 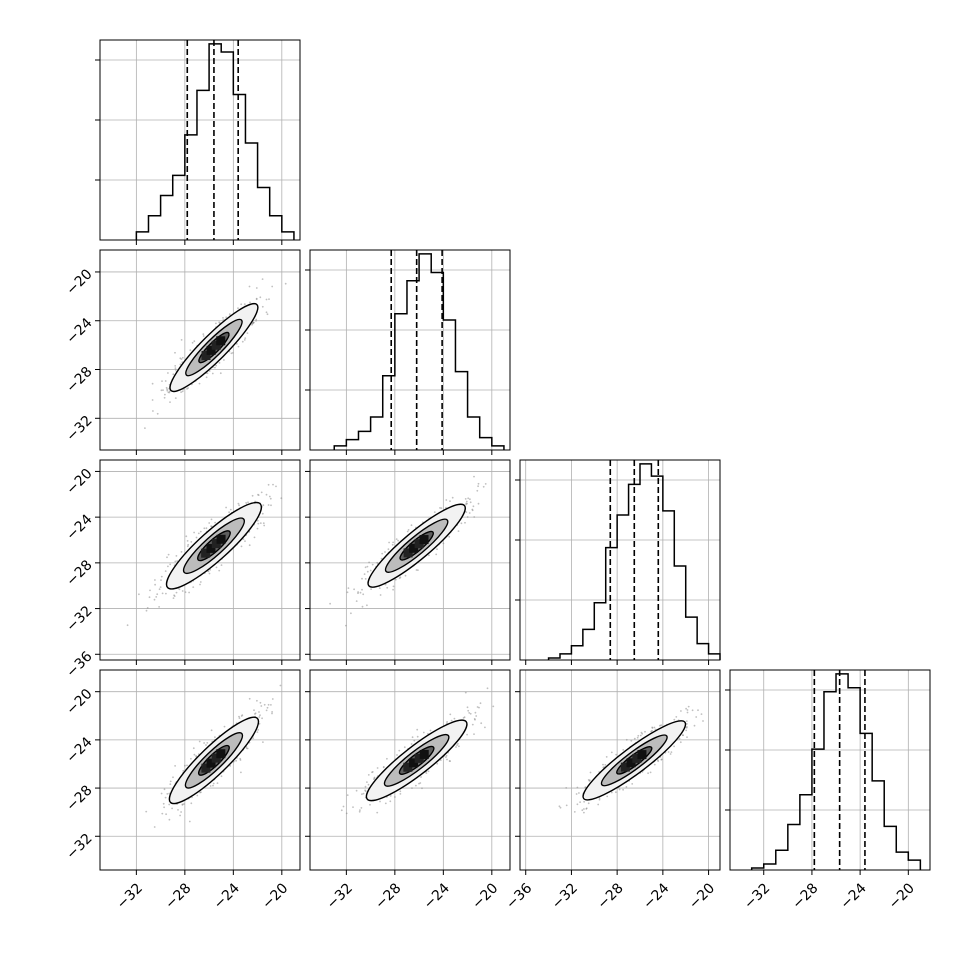 What do you see at coordinates (79, 702) in the screenshot?
I see `y-tick-label: −20` at bounding box center [79, 702].